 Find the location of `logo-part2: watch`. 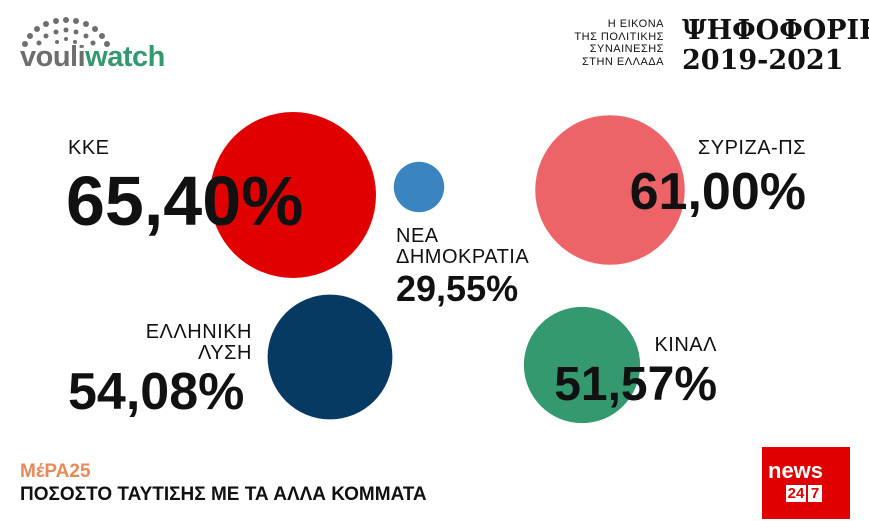

logo-part2: watch is located at coordinates (125, 57).